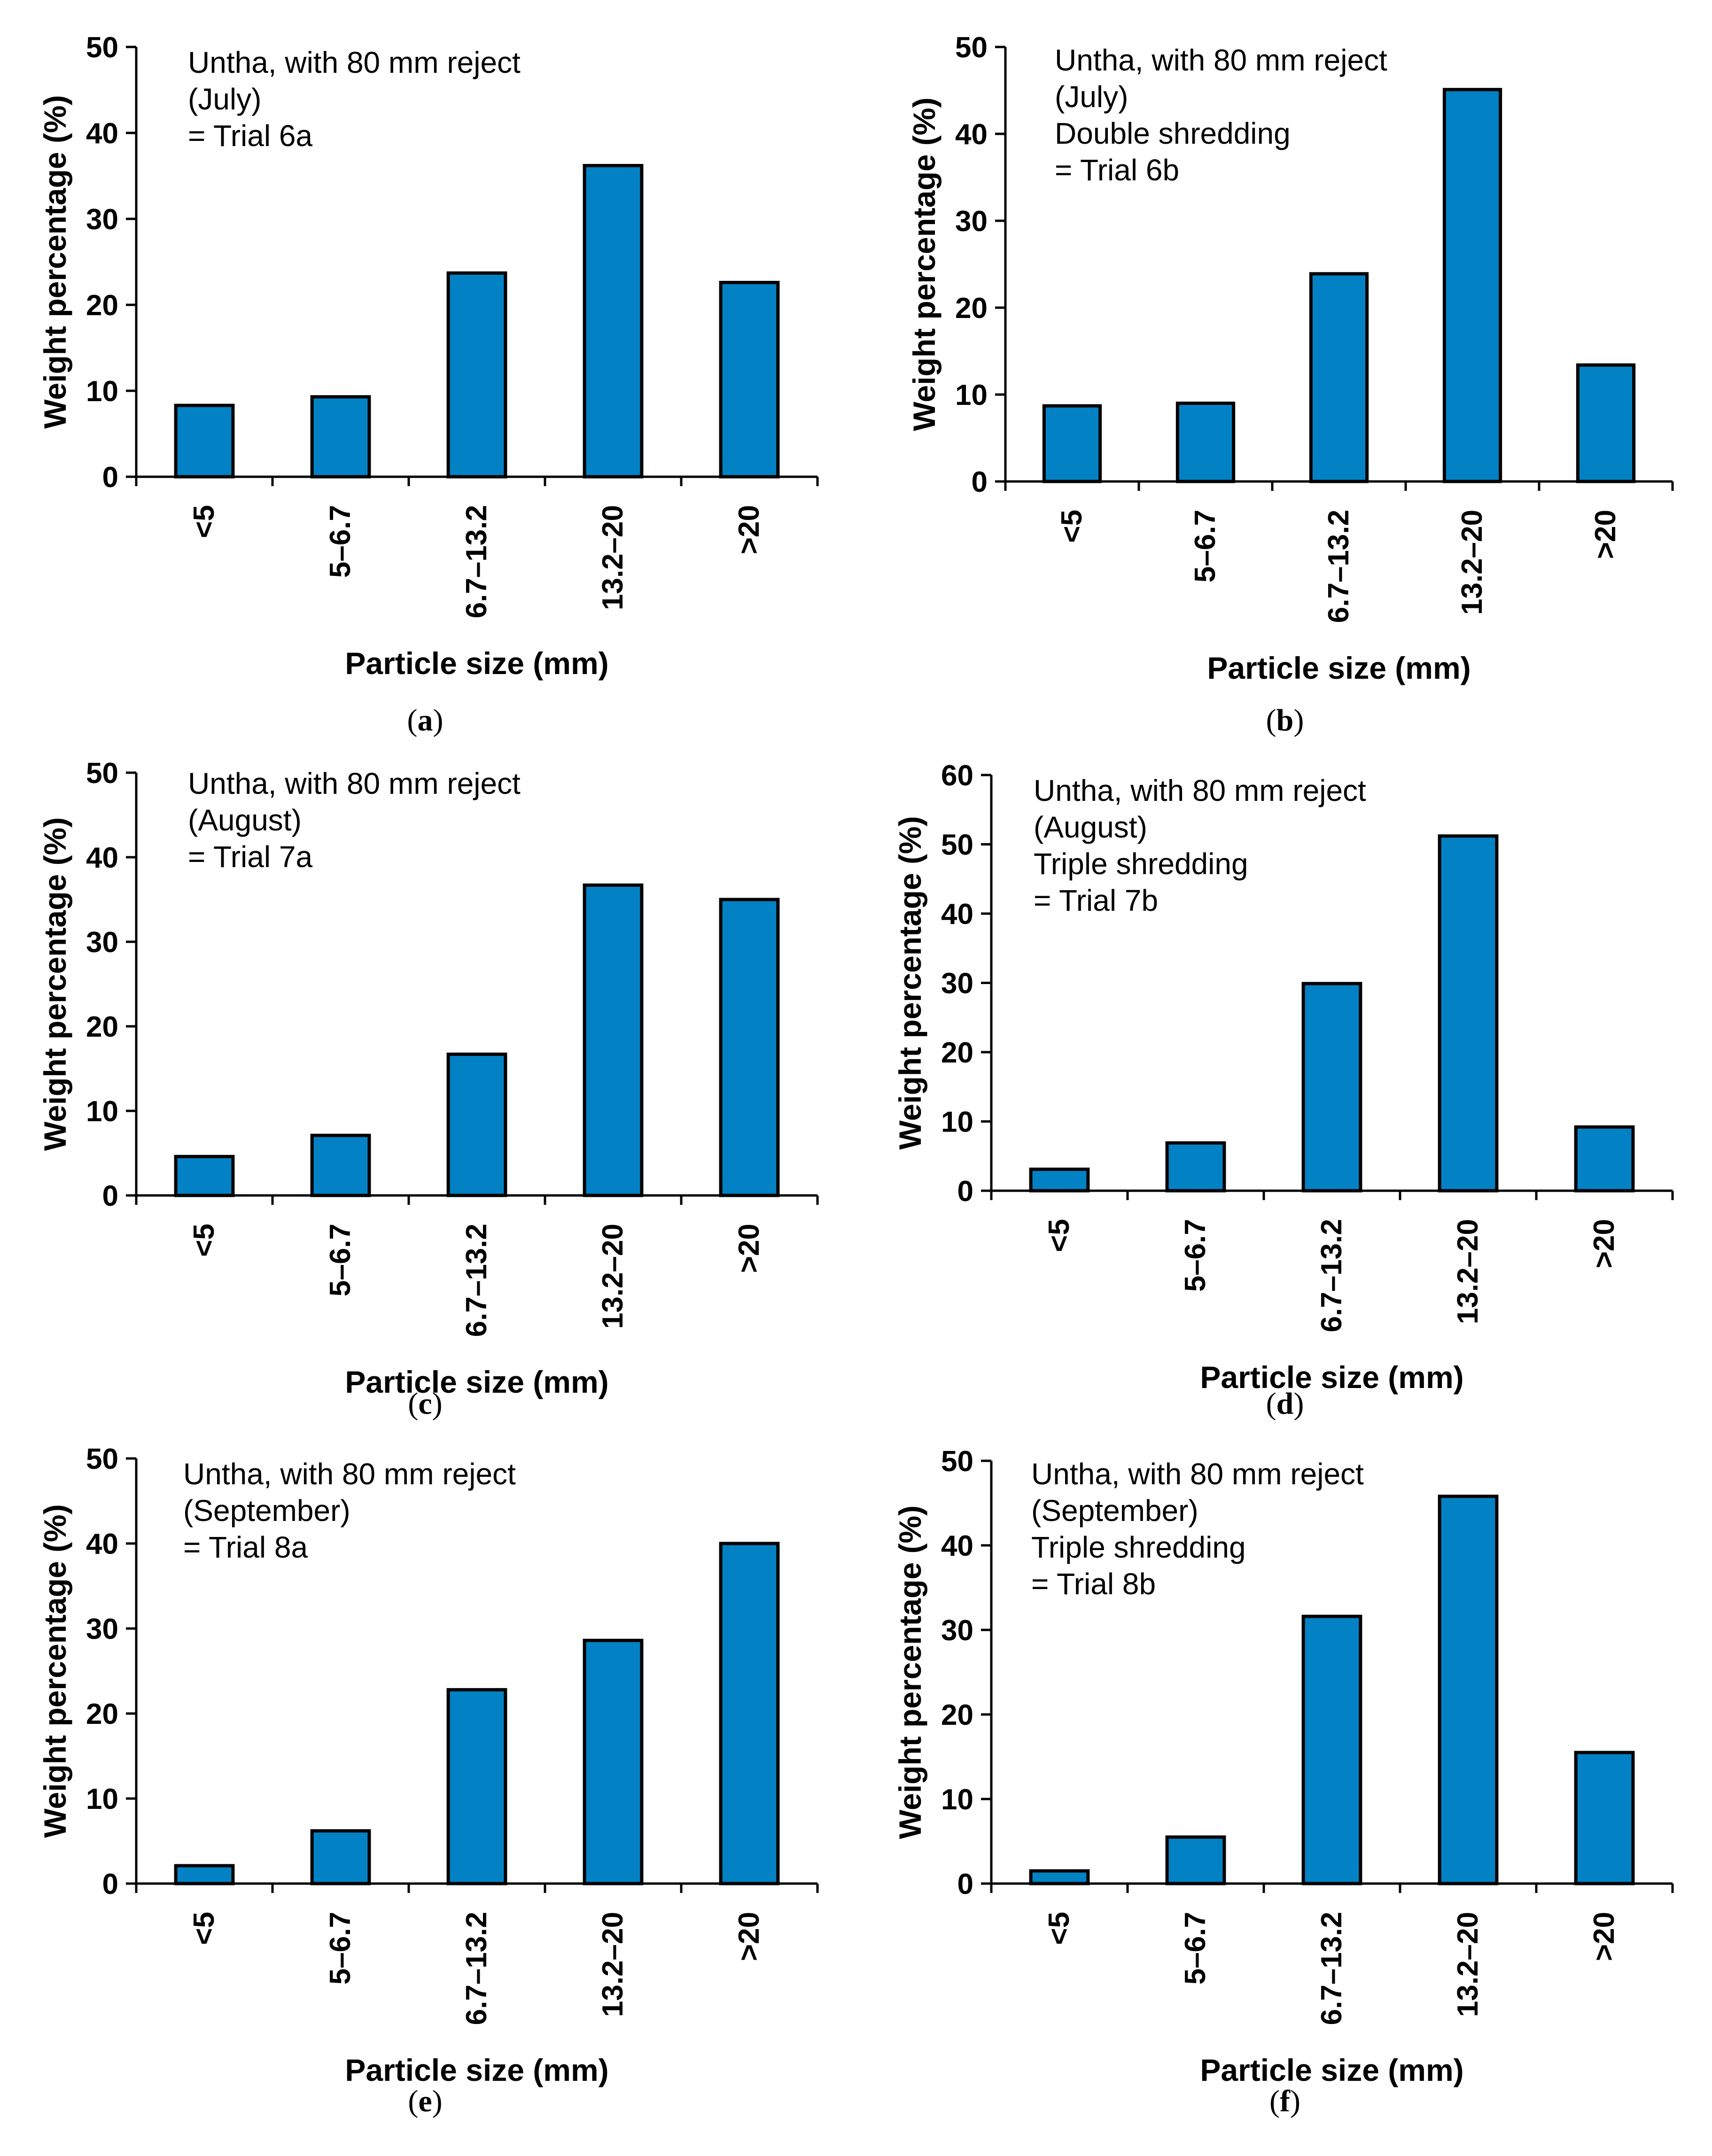 The height and width of the screenshot is (2156, 1712). Describe the element at coordinates (1096, 901) in the screenshot. I see `annotation-line: = Trial 7b` at that location.